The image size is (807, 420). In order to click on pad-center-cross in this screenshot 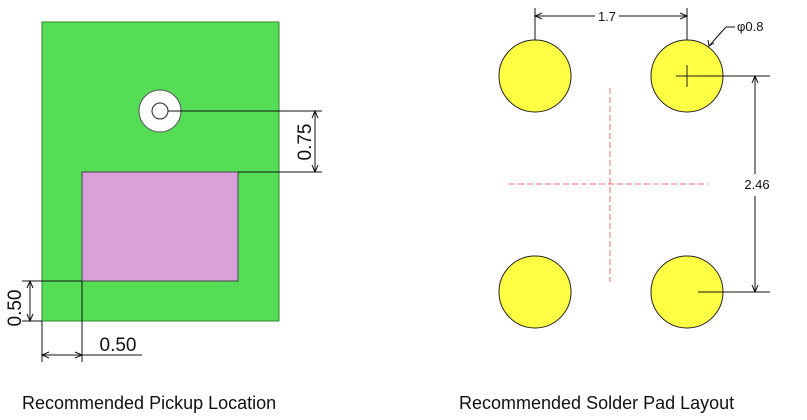, I will do `click(687, 76)`.